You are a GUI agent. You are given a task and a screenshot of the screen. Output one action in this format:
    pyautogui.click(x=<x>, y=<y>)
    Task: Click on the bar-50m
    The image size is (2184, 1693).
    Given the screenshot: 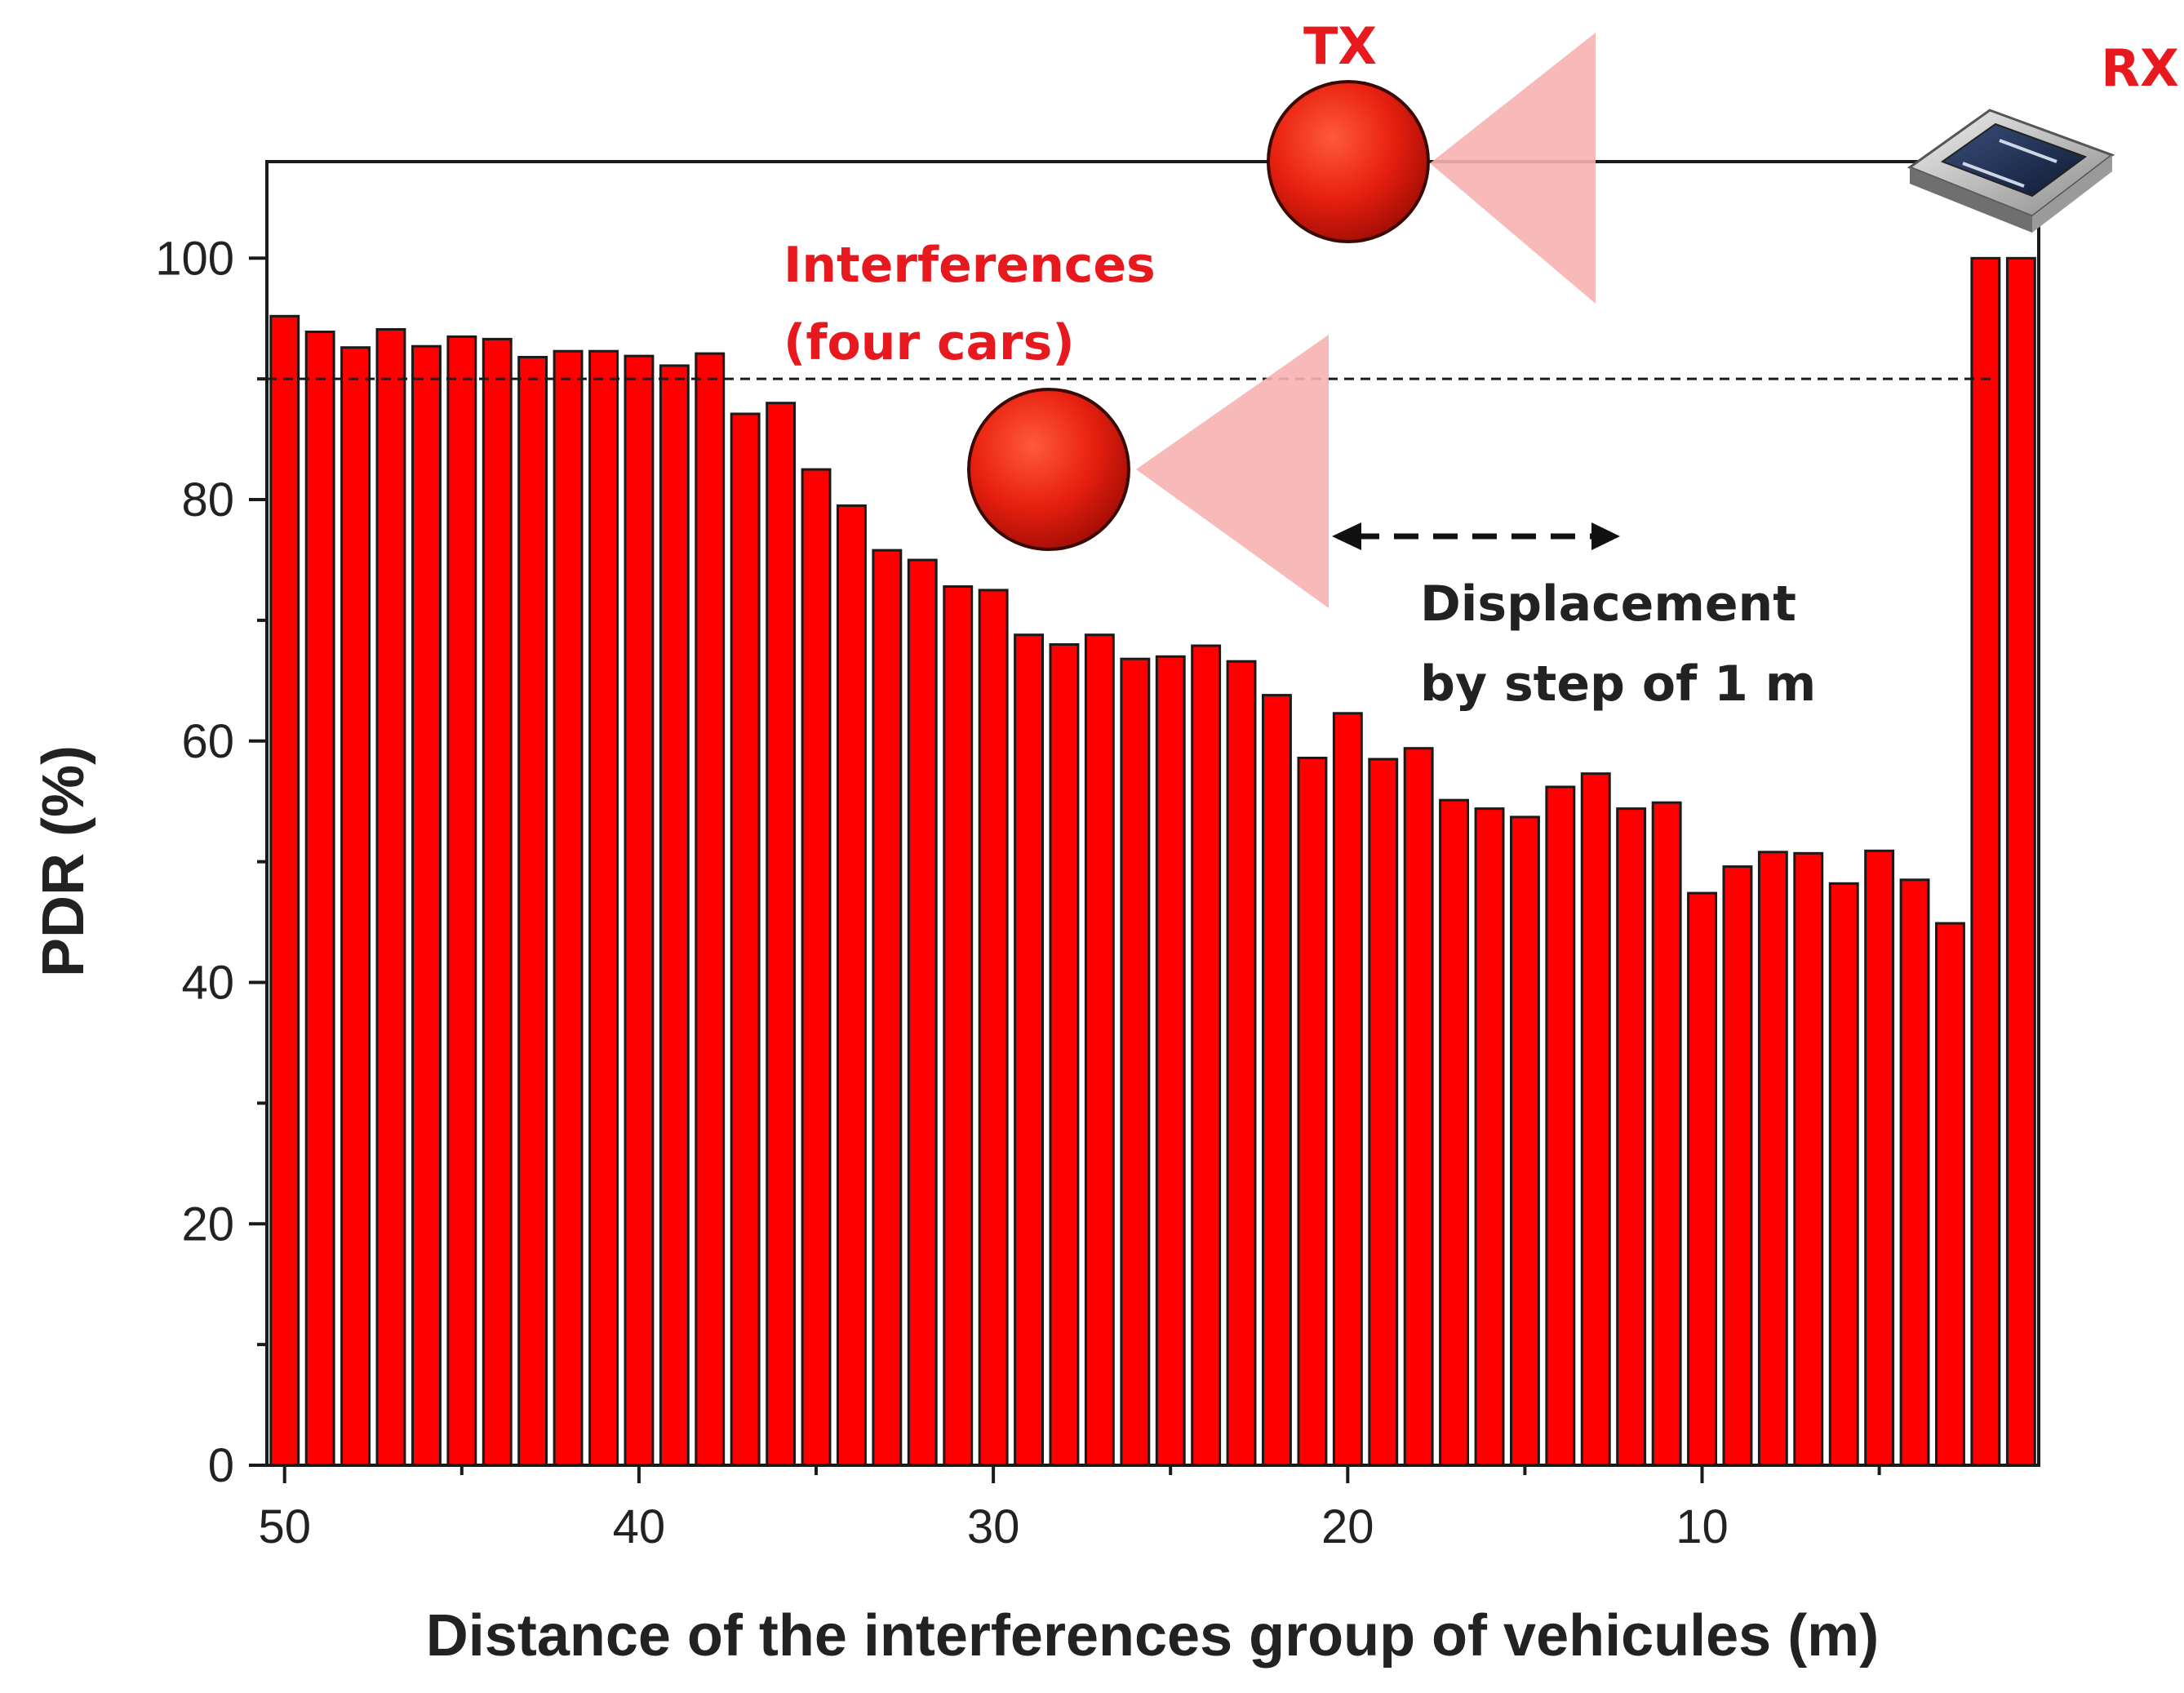 What is the action you would take?
    pyautogui.click(x=285, y=890)
    